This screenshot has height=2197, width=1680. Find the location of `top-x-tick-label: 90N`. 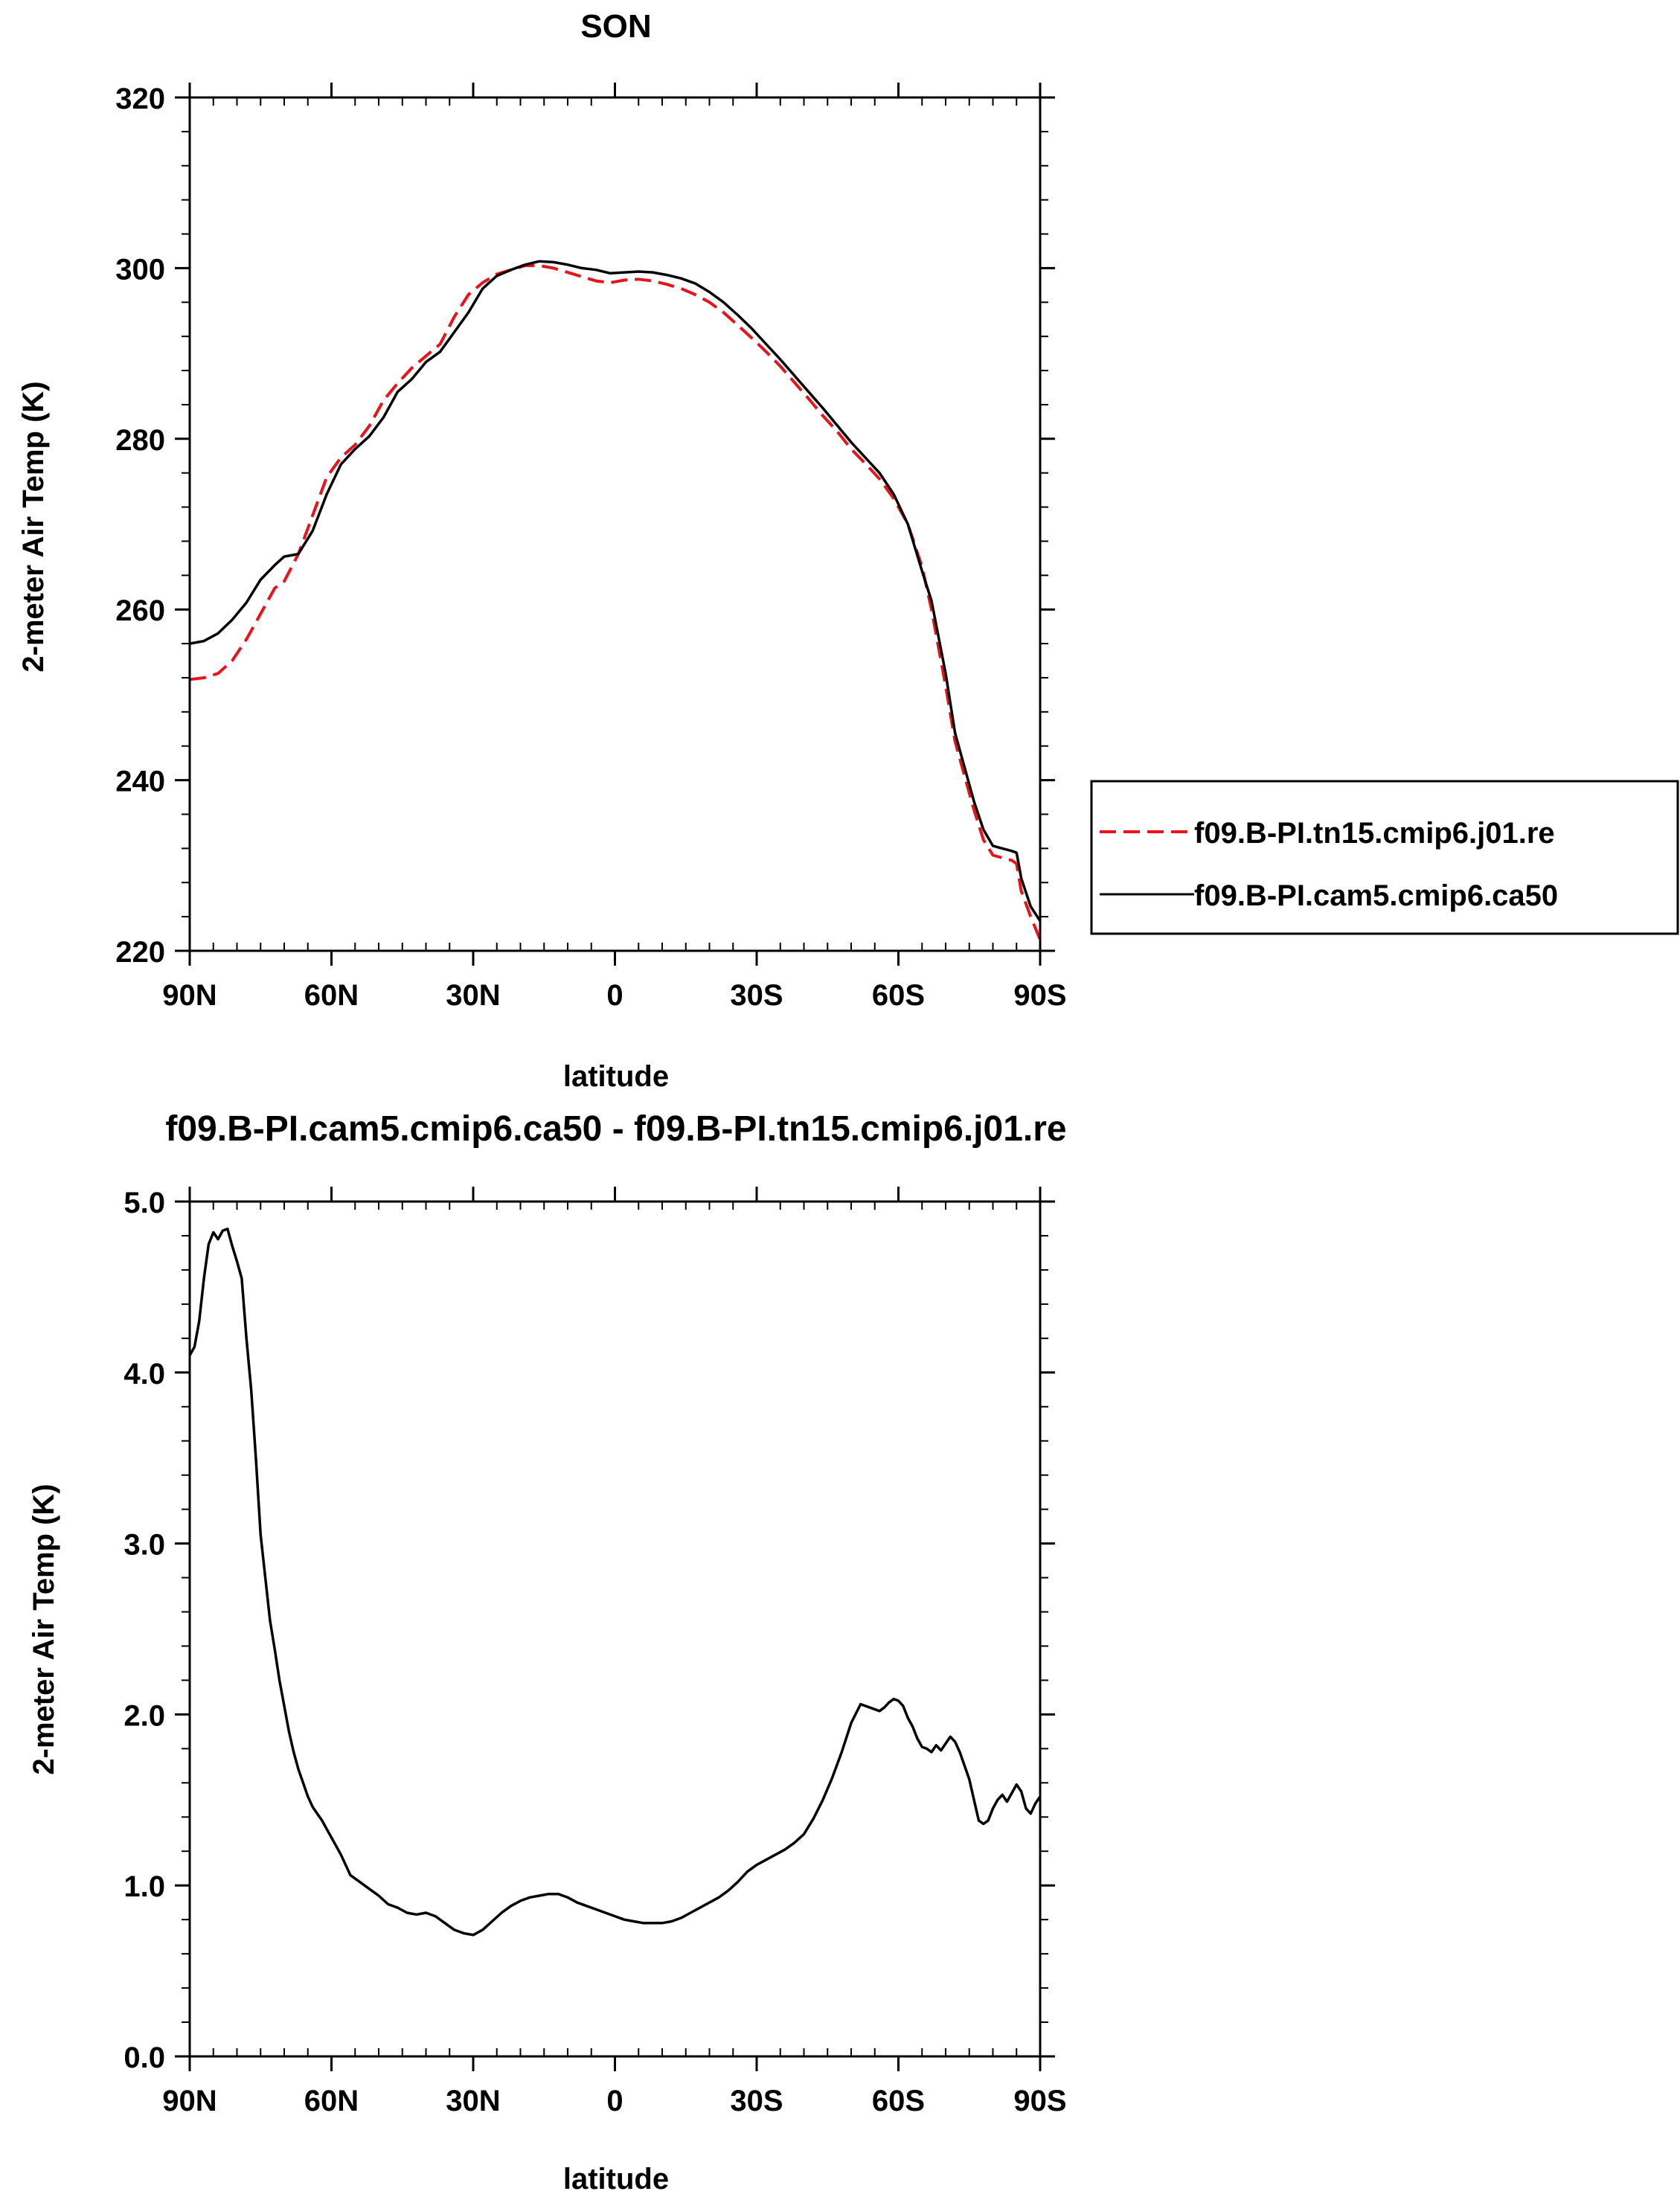

top-x-tick-label: 90N is located at coordinates (190, 996).